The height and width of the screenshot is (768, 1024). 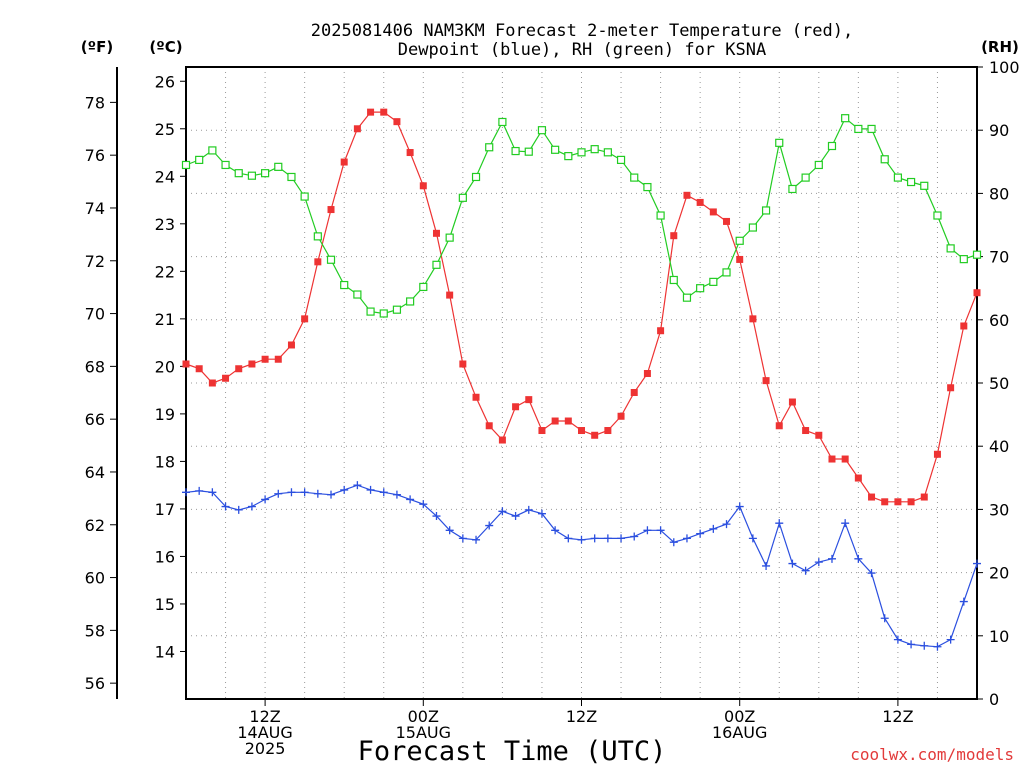 What do you see at coordinates (95, 683) in the screenshot?
I see `fahrenheit-tick-label: 56` at bounding box center [95, 683].